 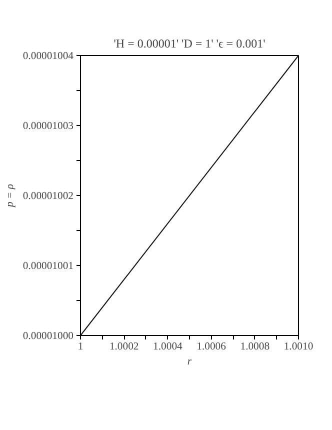 What do you see at coordinates (48, 336) in the screenshot?
I see `y-tick-label: 0.00001000` at bounding box center [48, 336].